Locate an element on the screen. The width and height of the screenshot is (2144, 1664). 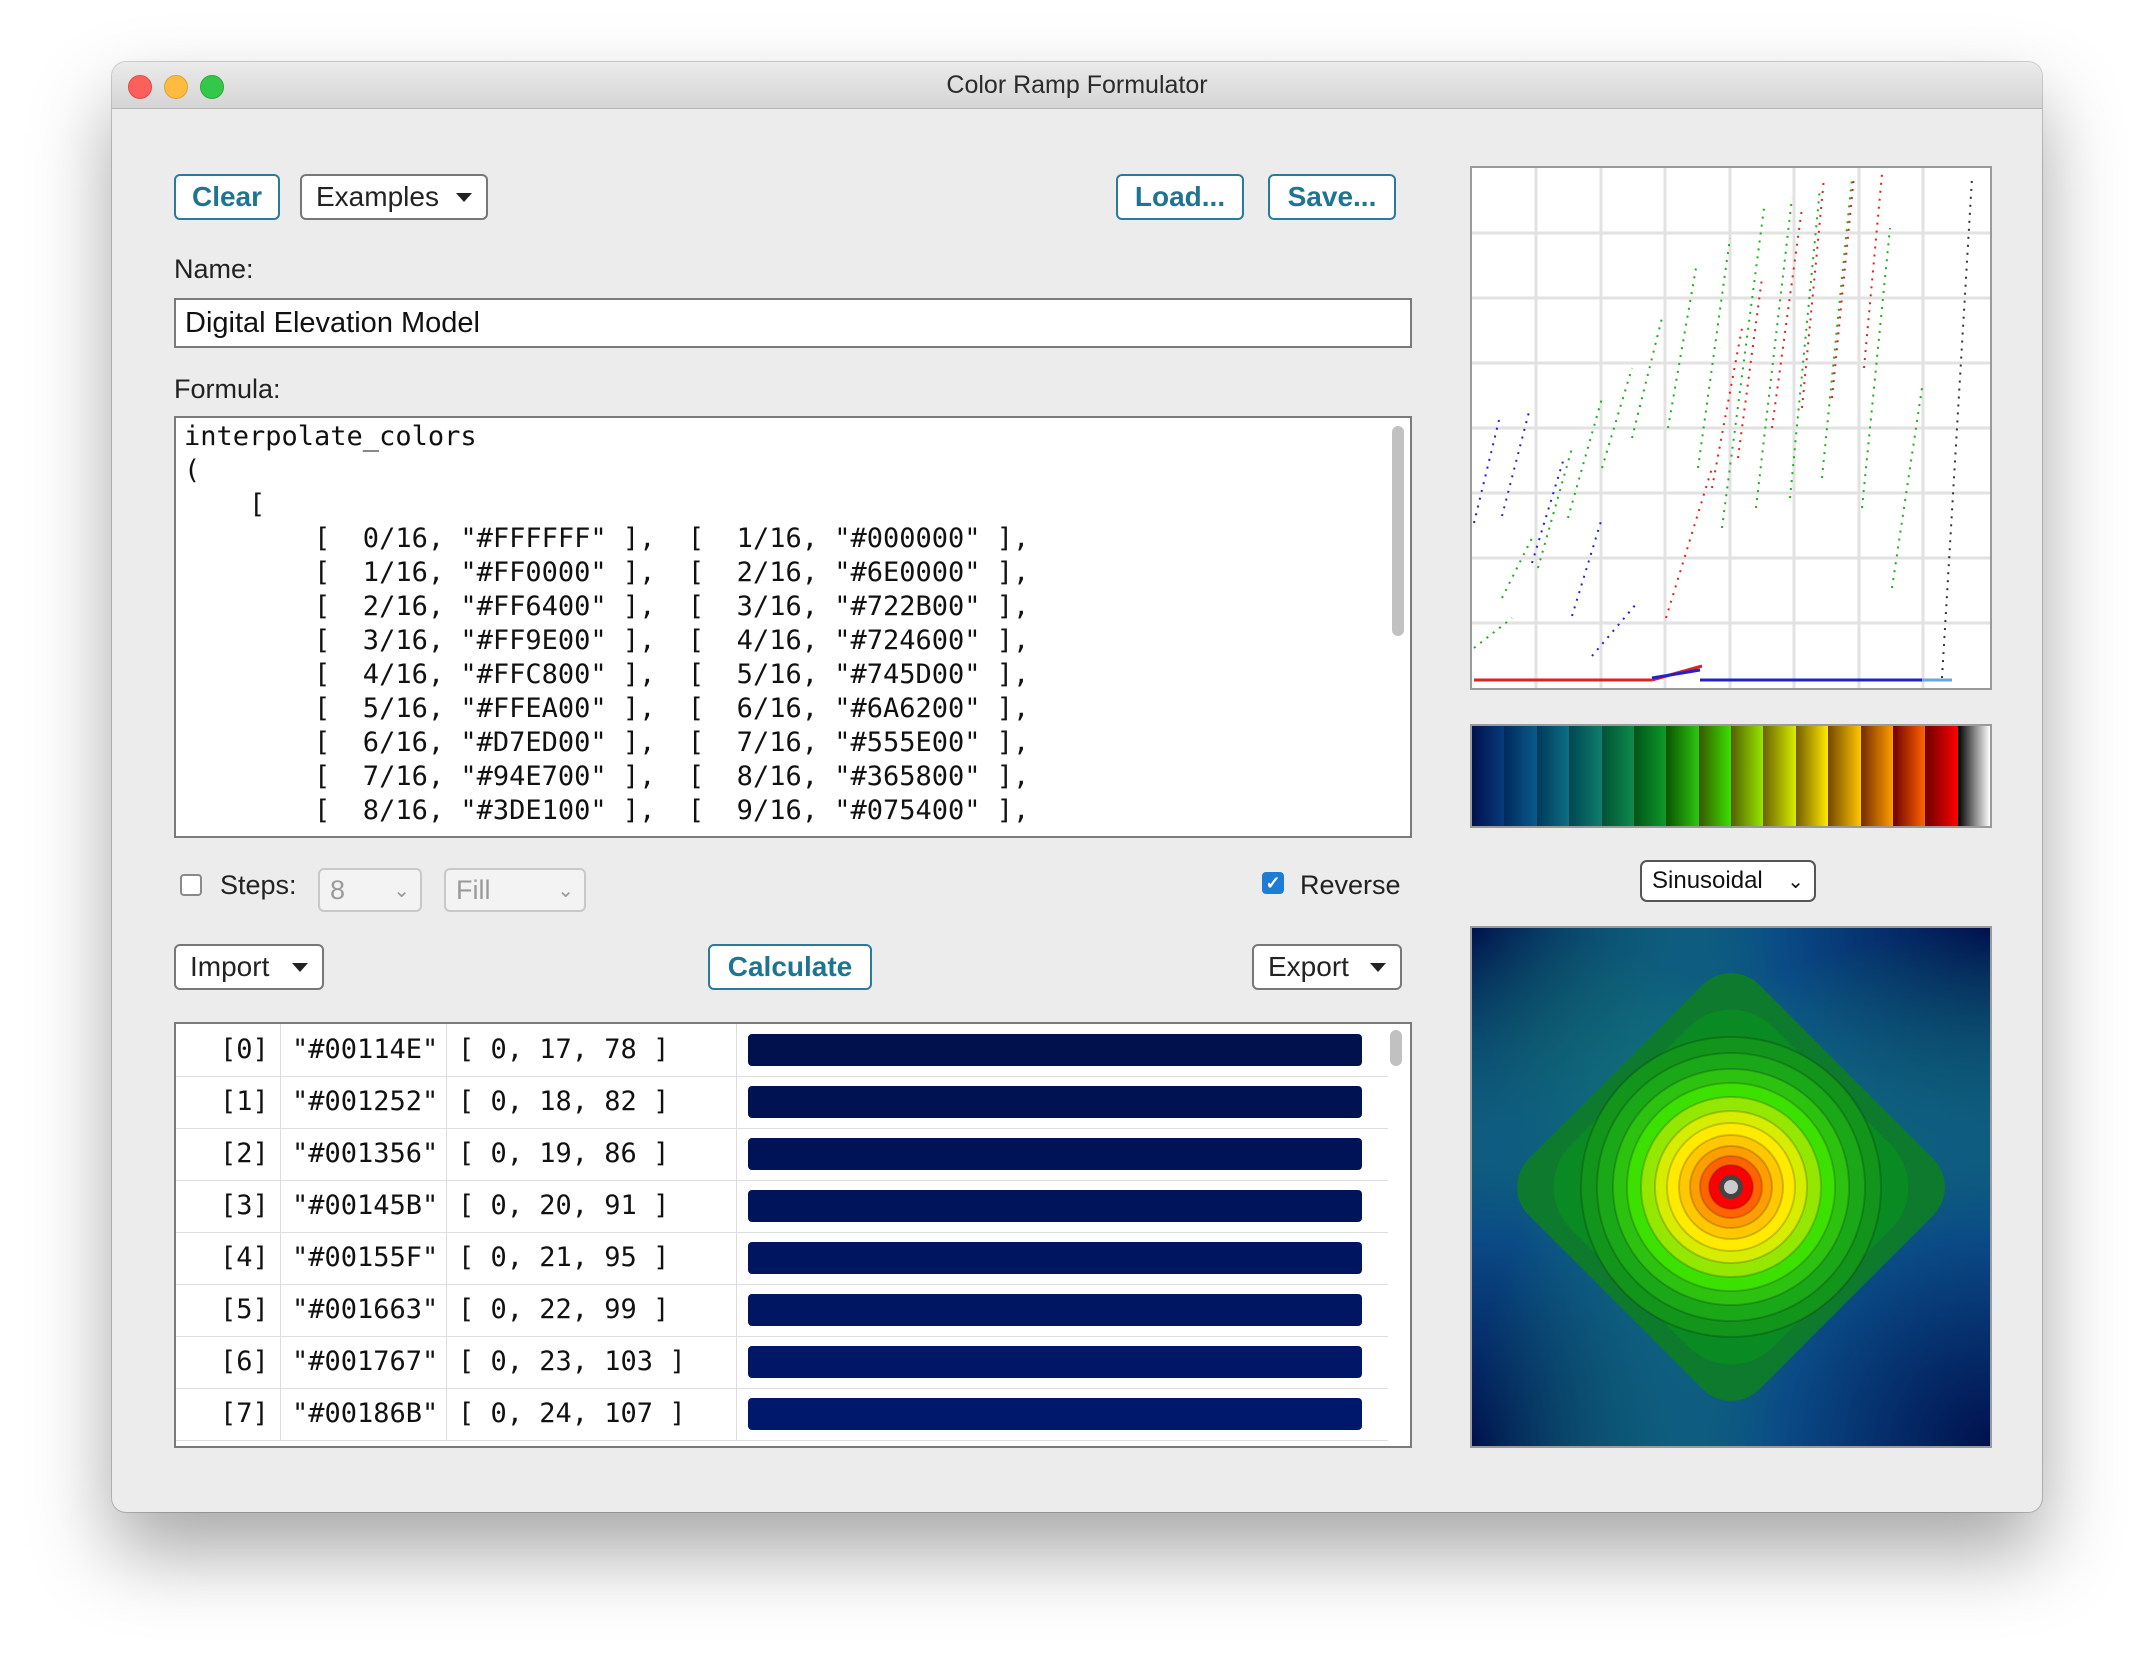
row-hex: "#001356" is located at coordinates (365, 1153).